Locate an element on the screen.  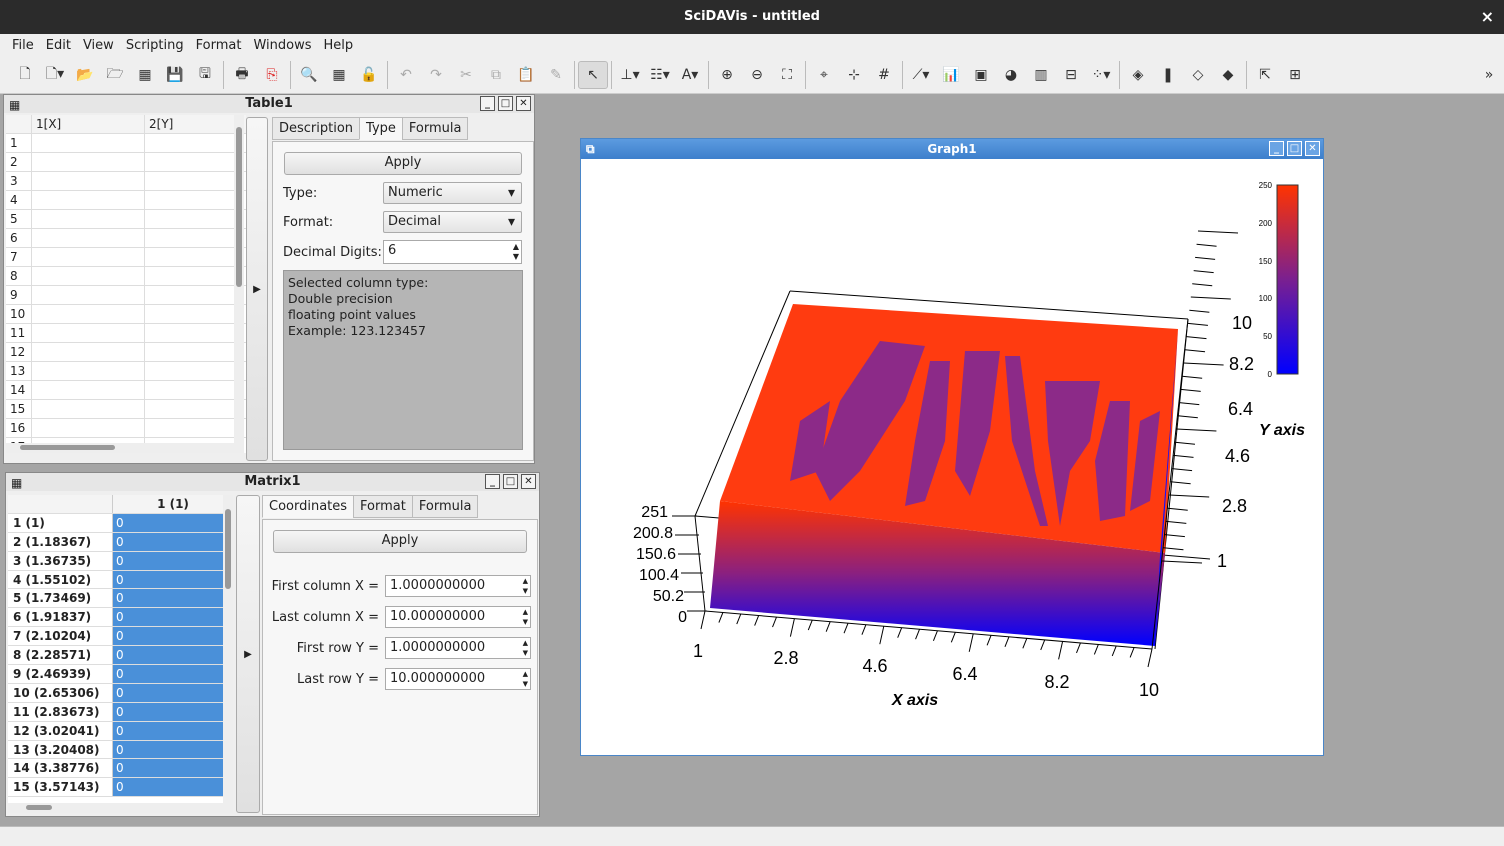
row-header: 5 (1.73469) is located at coordinates (60, 598).